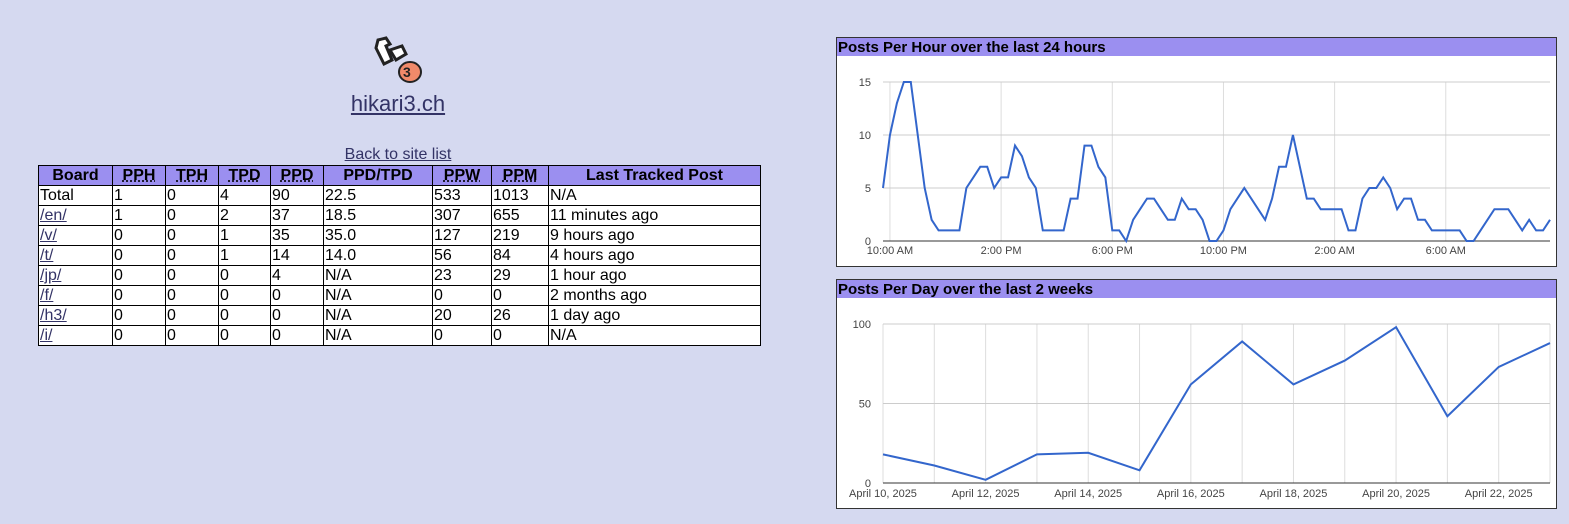  Describe the element at coordinates (244, 175) in the screenshot. I see `column-header: TPD` at that location.